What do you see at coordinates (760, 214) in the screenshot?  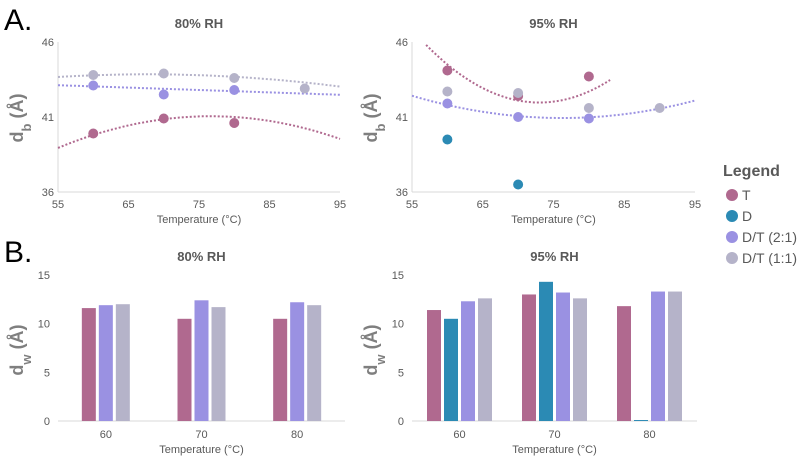 I see `legend: Legend T D D/T (2:1) D/T (1:1)` at bounding box center [760, 214].